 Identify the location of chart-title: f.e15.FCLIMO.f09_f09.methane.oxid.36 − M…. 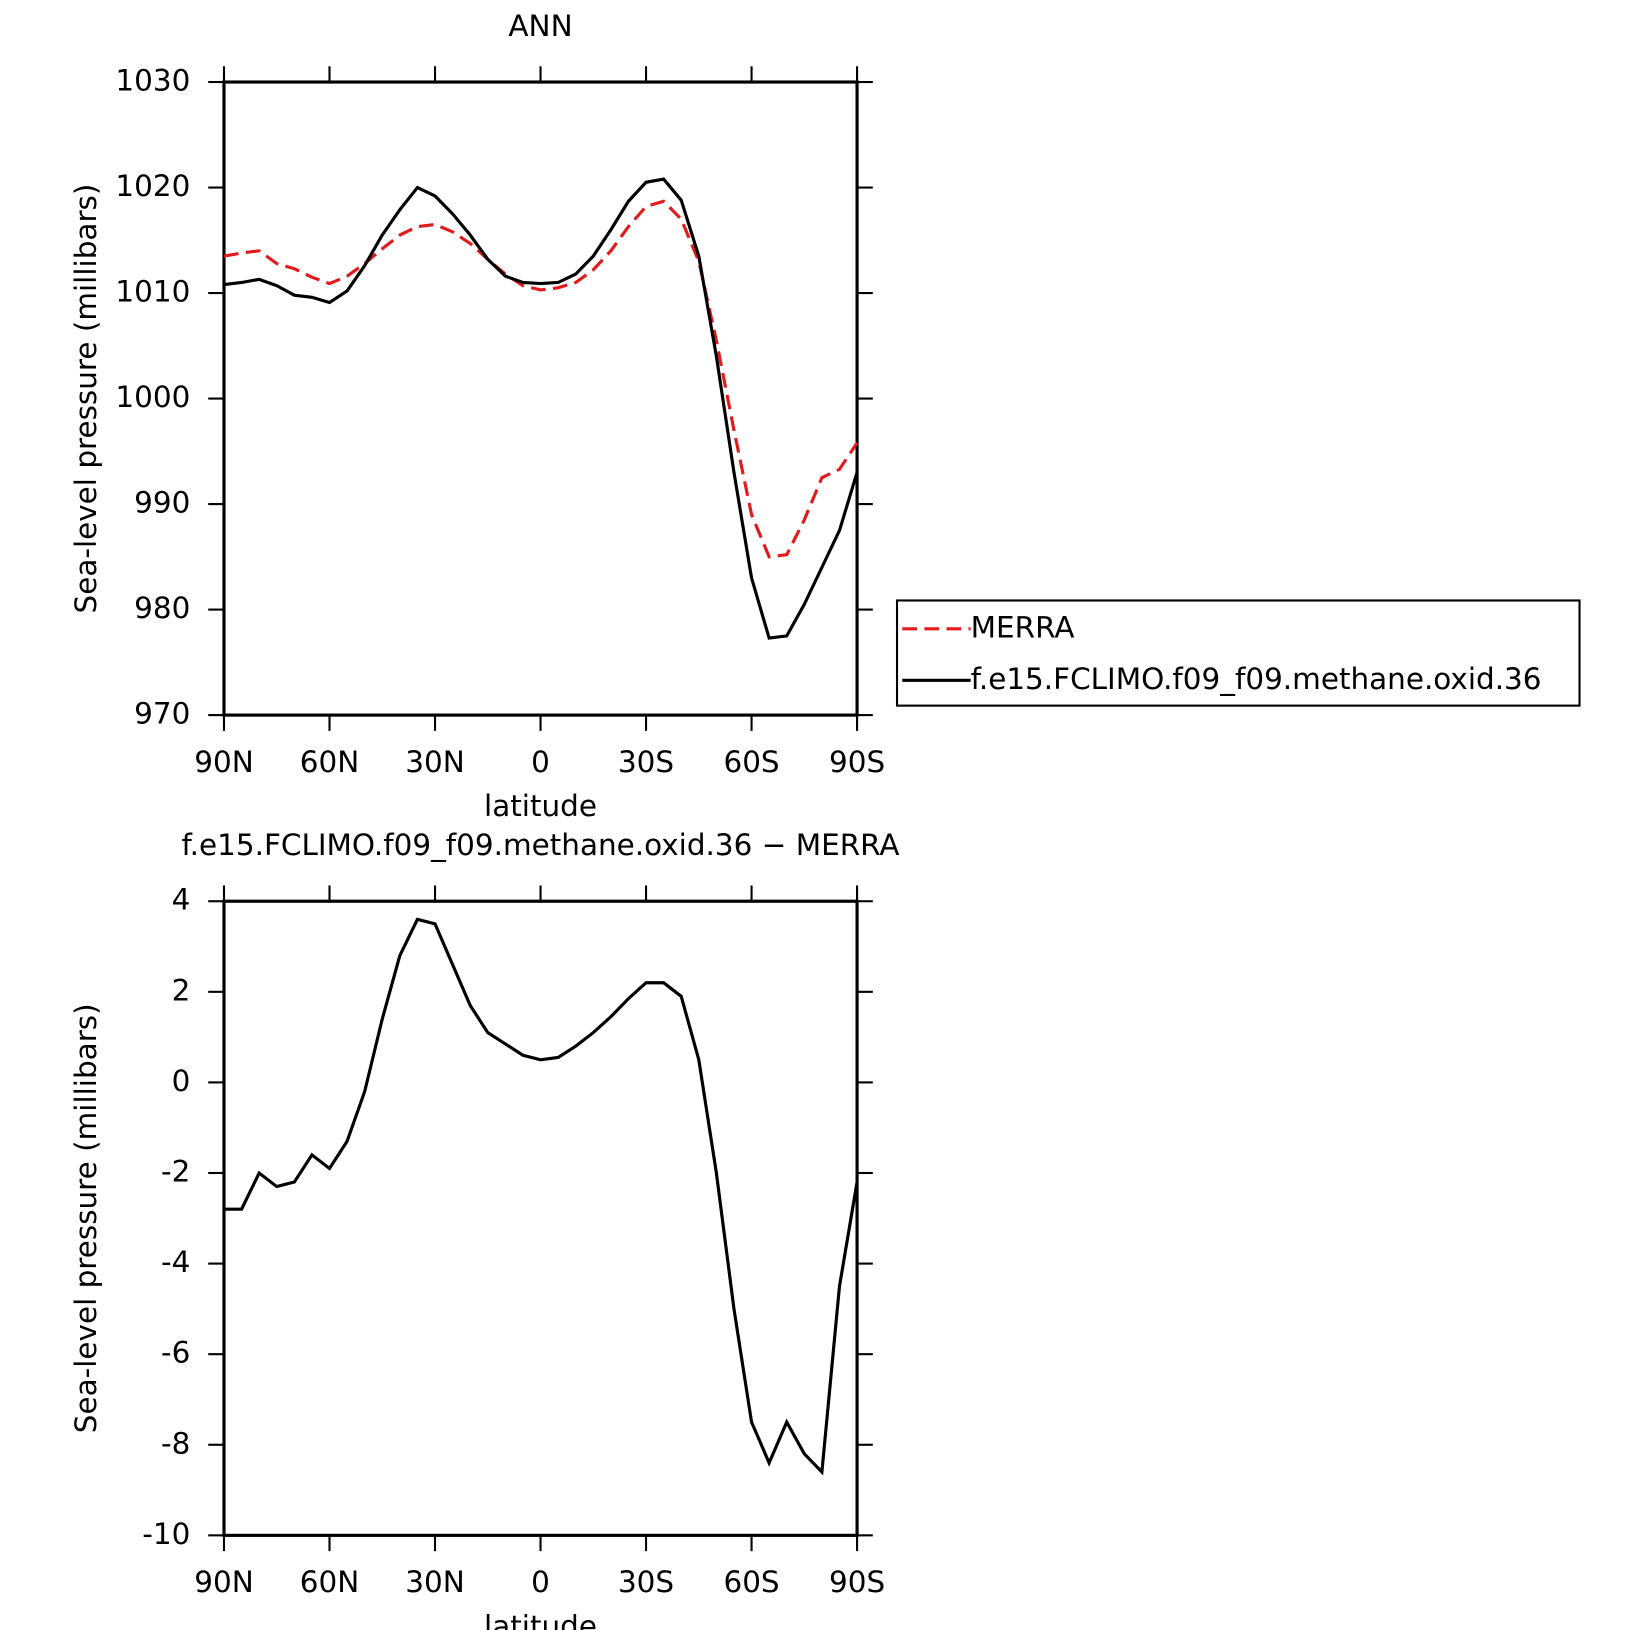
(540, 845).